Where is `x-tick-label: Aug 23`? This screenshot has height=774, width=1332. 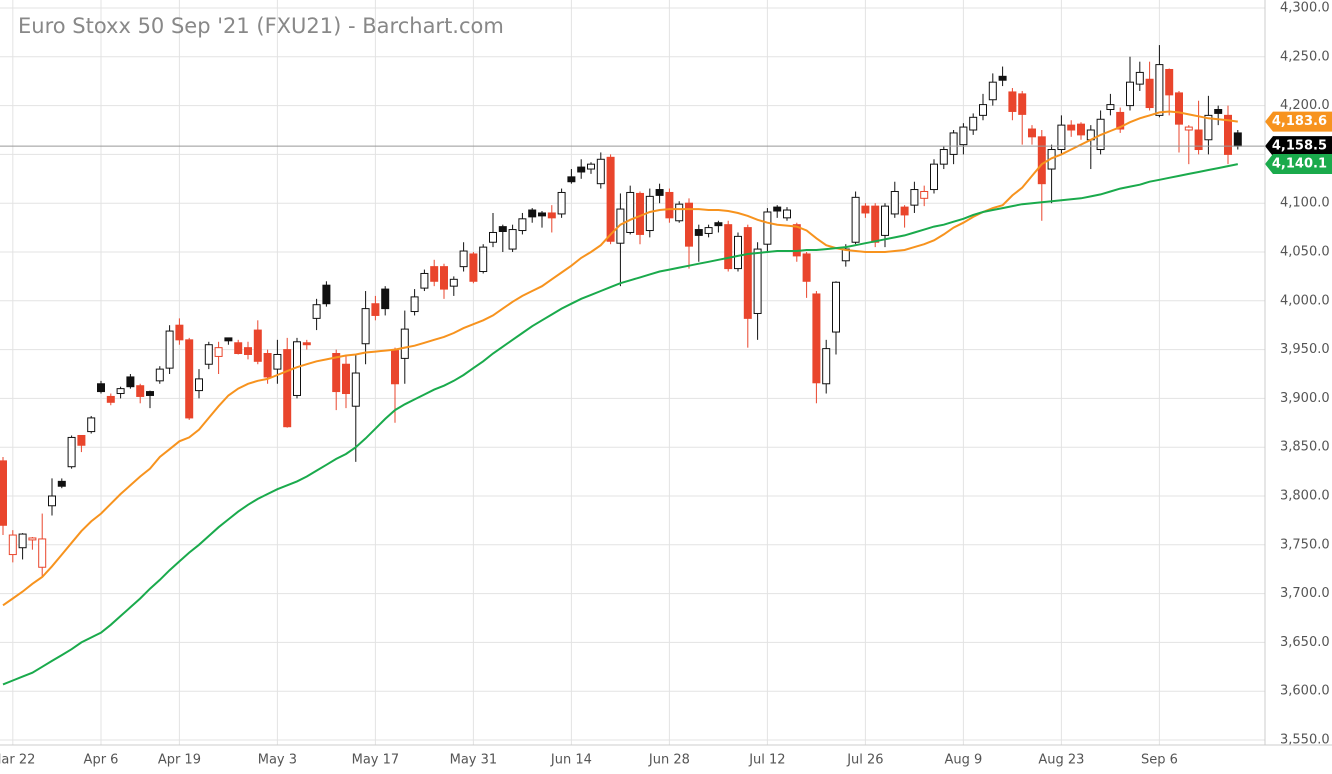
x-tick-label: Aug 23 is located at coordinates (1061, 760).